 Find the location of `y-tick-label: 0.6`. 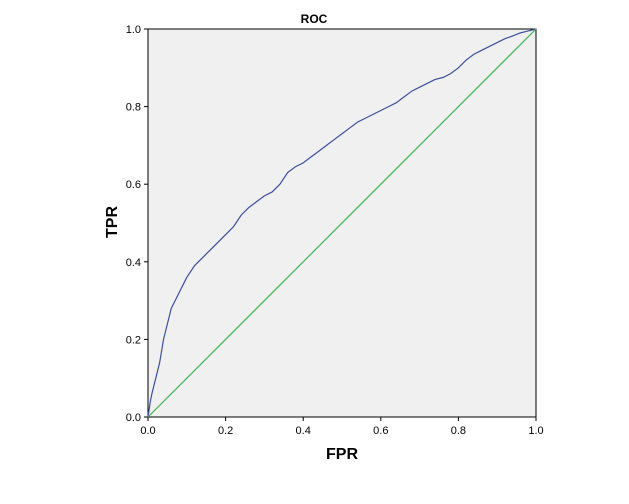

y-tick-label: 0.6 is located at coordinates (133, 185).